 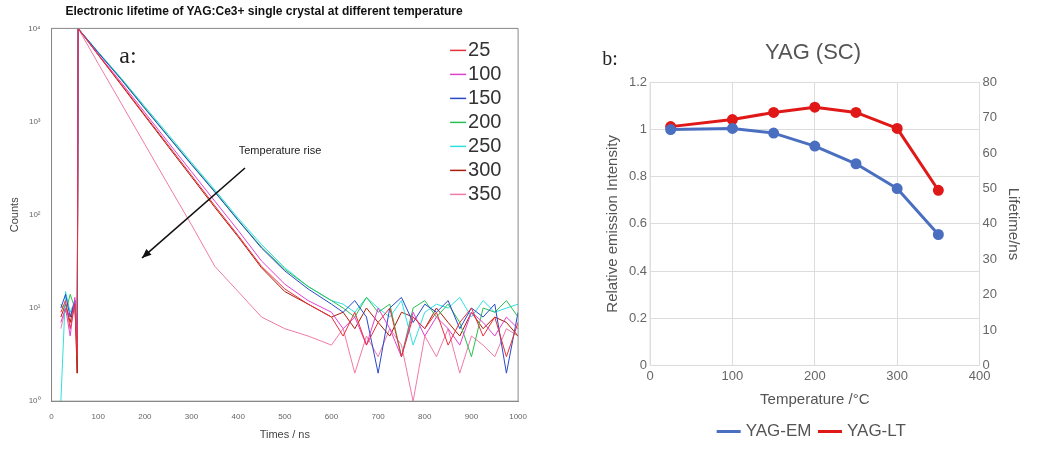 What do you see at coordinates (485, 192) in the screenshot?
I see `legend-label: 350` at bounding box center [485, 192].